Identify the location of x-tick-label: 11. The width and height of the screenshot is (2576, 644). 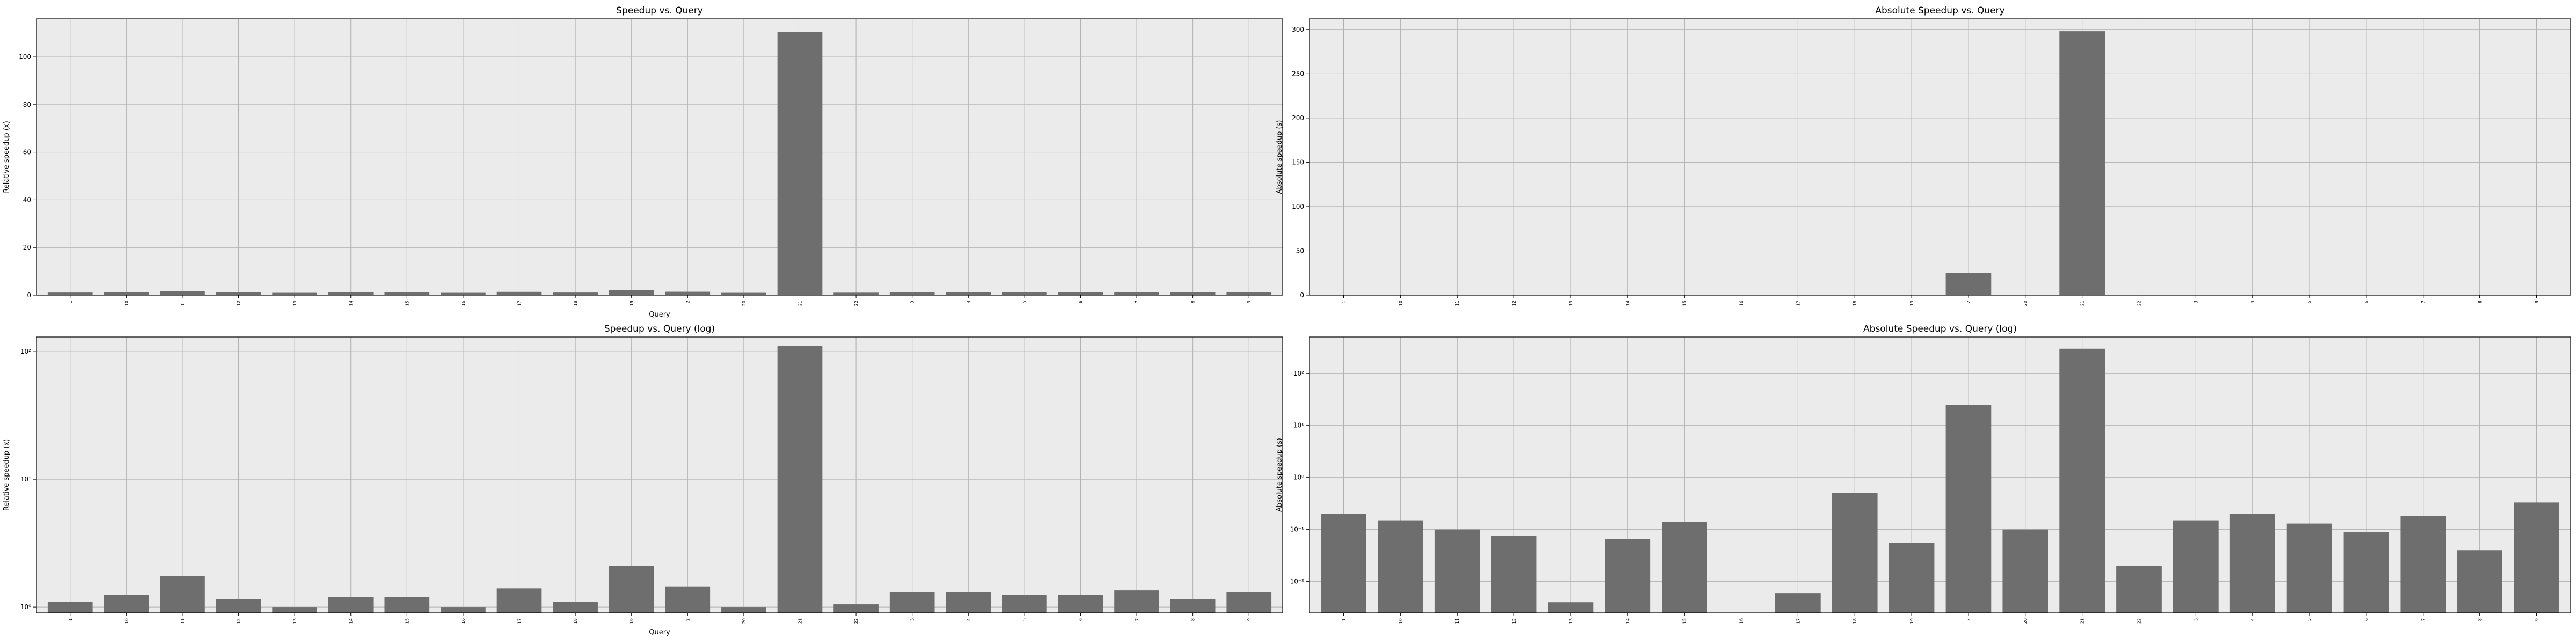
(182, 621).